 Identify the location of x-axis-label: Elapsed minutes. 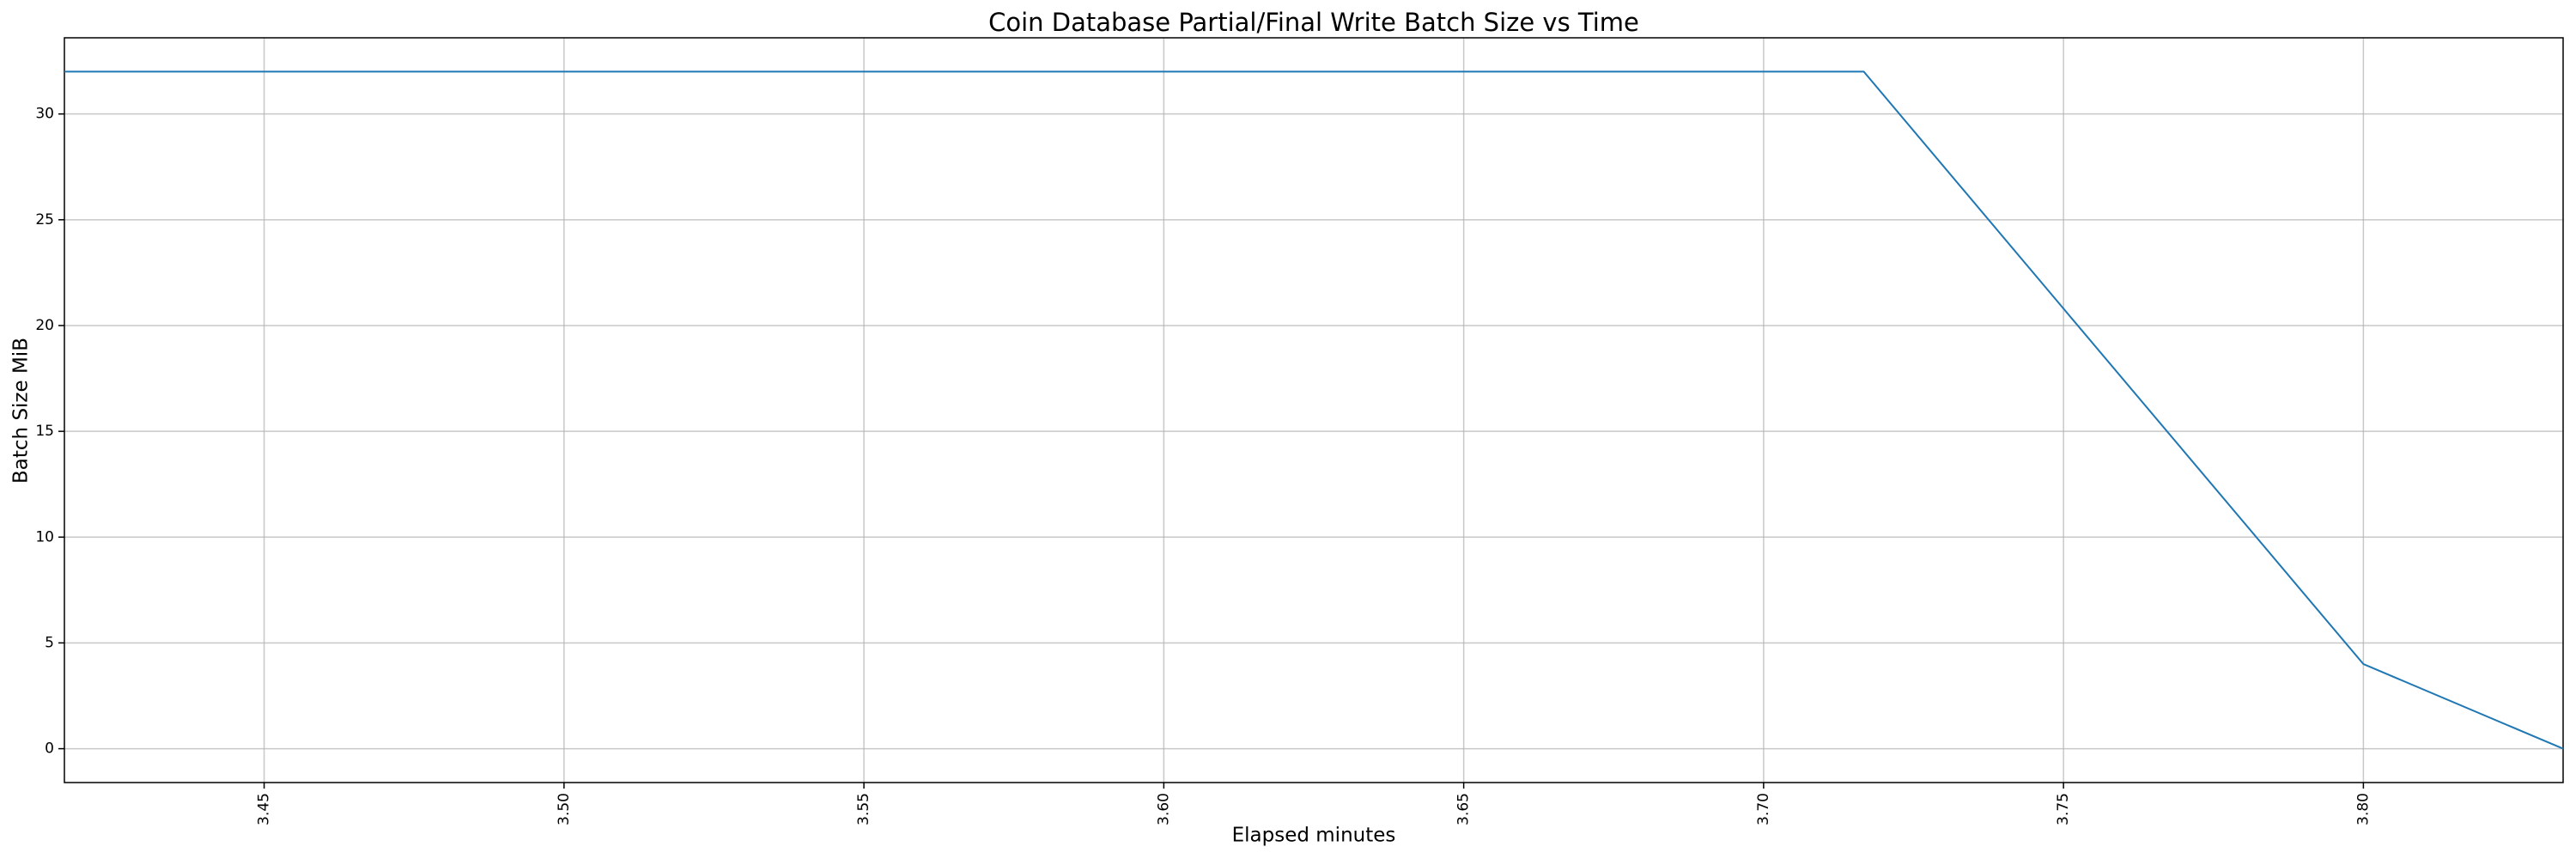
(1314, 836).